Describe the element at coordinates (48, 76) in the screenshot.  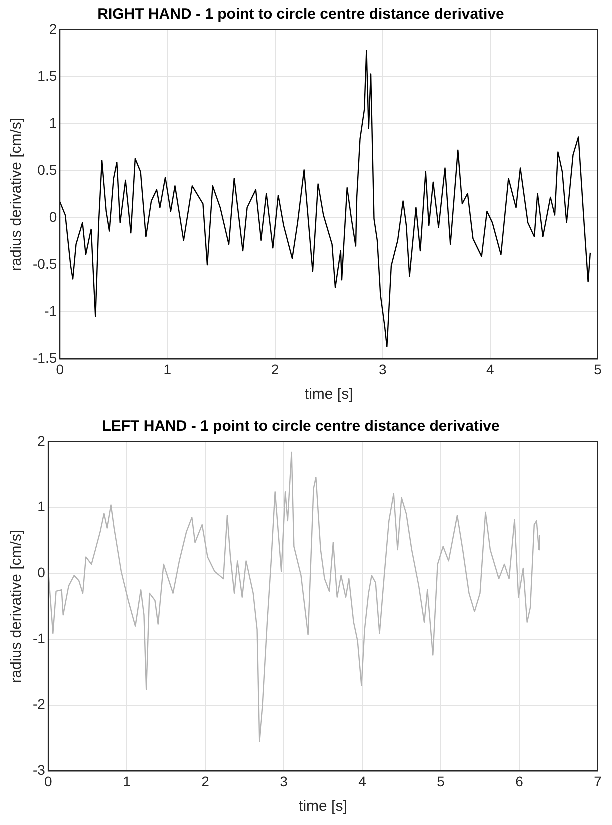
I see `y-tick-label: 1.5` at that location.